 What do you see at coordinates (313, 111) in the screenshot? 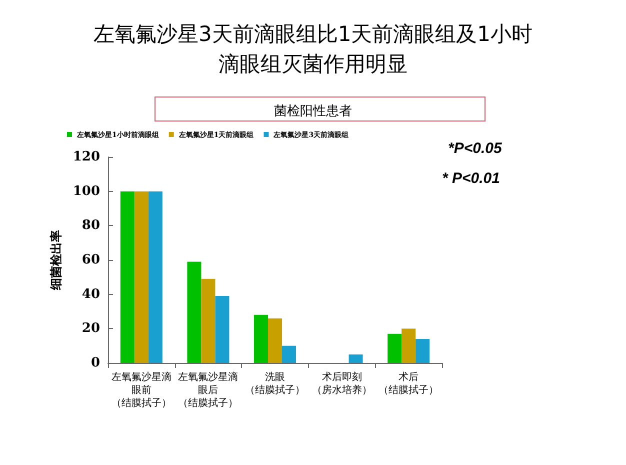
I see `chart-subtitle: 菌检阳性患者` at bounding box center [313, 111].